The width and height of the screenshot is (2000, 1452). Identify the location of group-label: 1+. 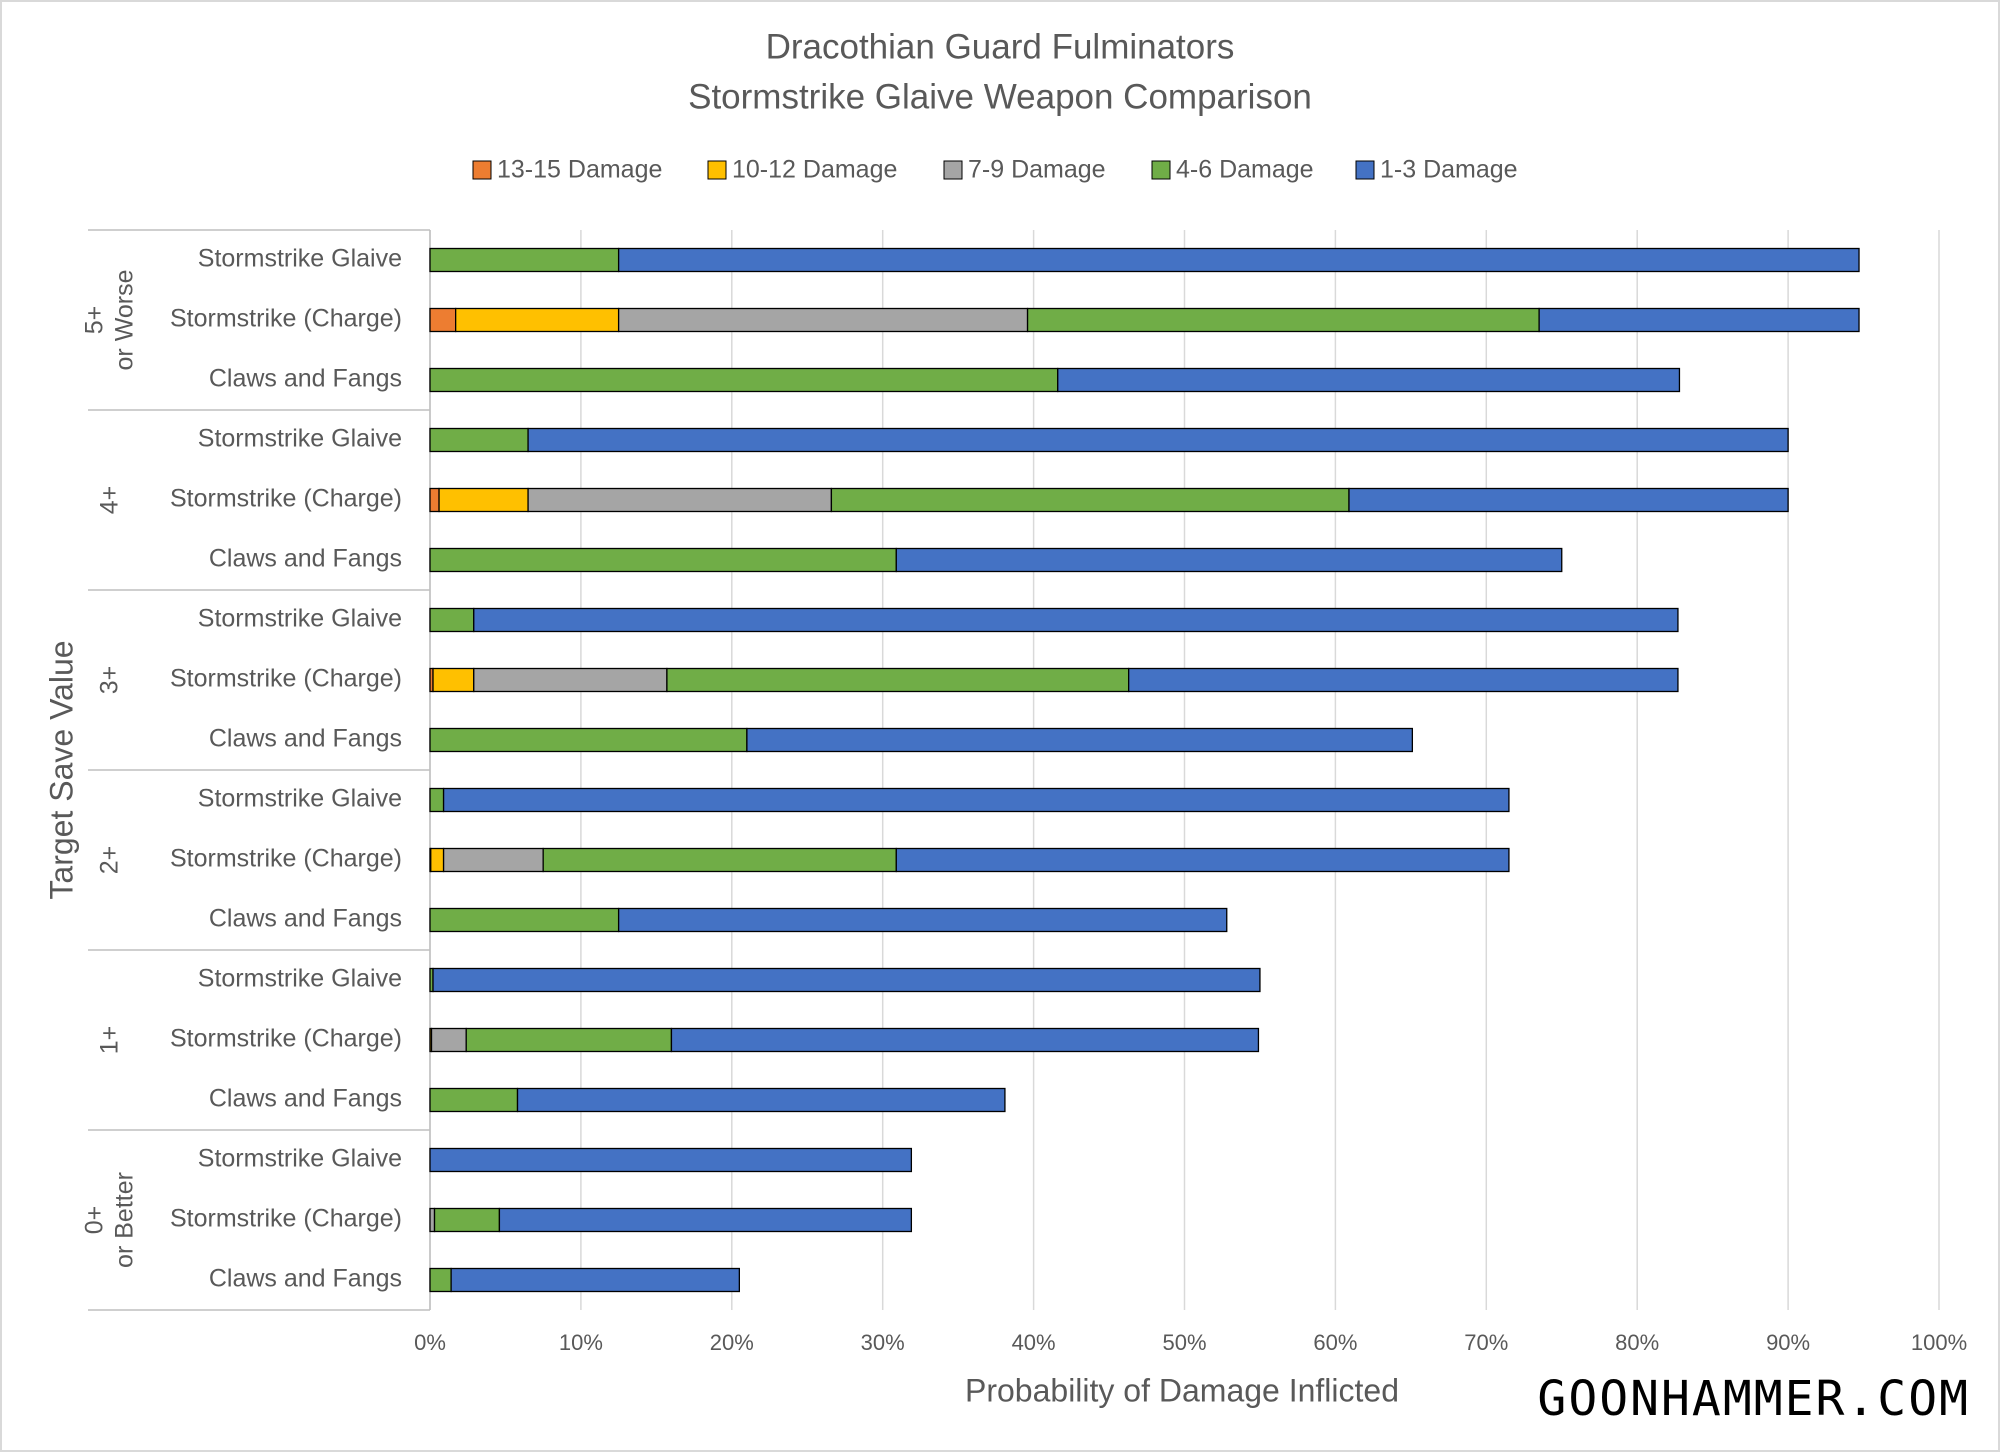
(110, 1040).